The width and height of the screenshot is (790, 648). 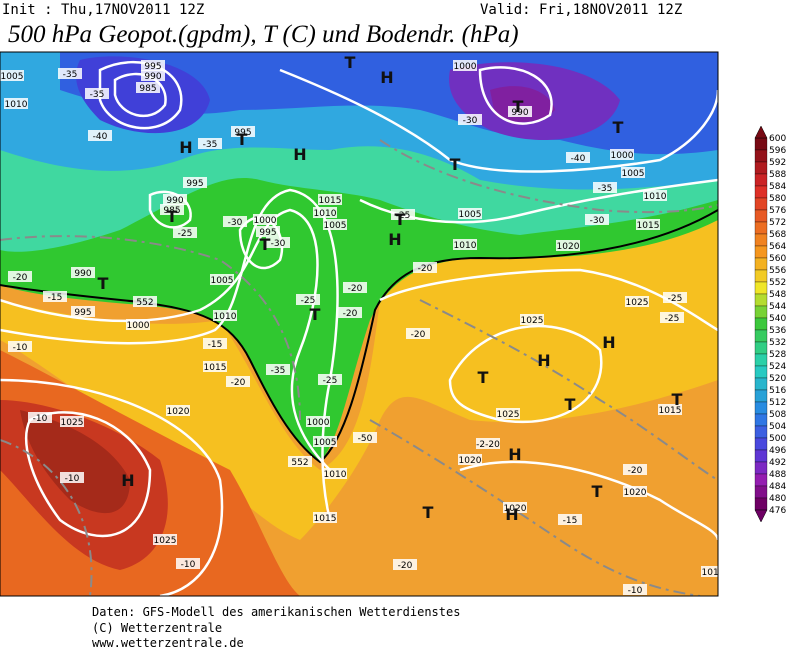 What do you see at coordinates (777, 355) in the screenshot?
I see `colorbar-label: 528` at bounding box center [777, 355].